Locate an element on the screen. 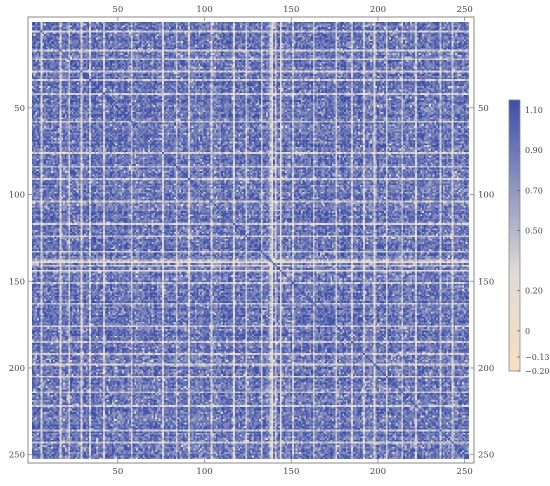 Image resolution: width=550 pixels, height=486 pixels. x-tick-label-bottom: 50 is located at coordinates (117, 472).